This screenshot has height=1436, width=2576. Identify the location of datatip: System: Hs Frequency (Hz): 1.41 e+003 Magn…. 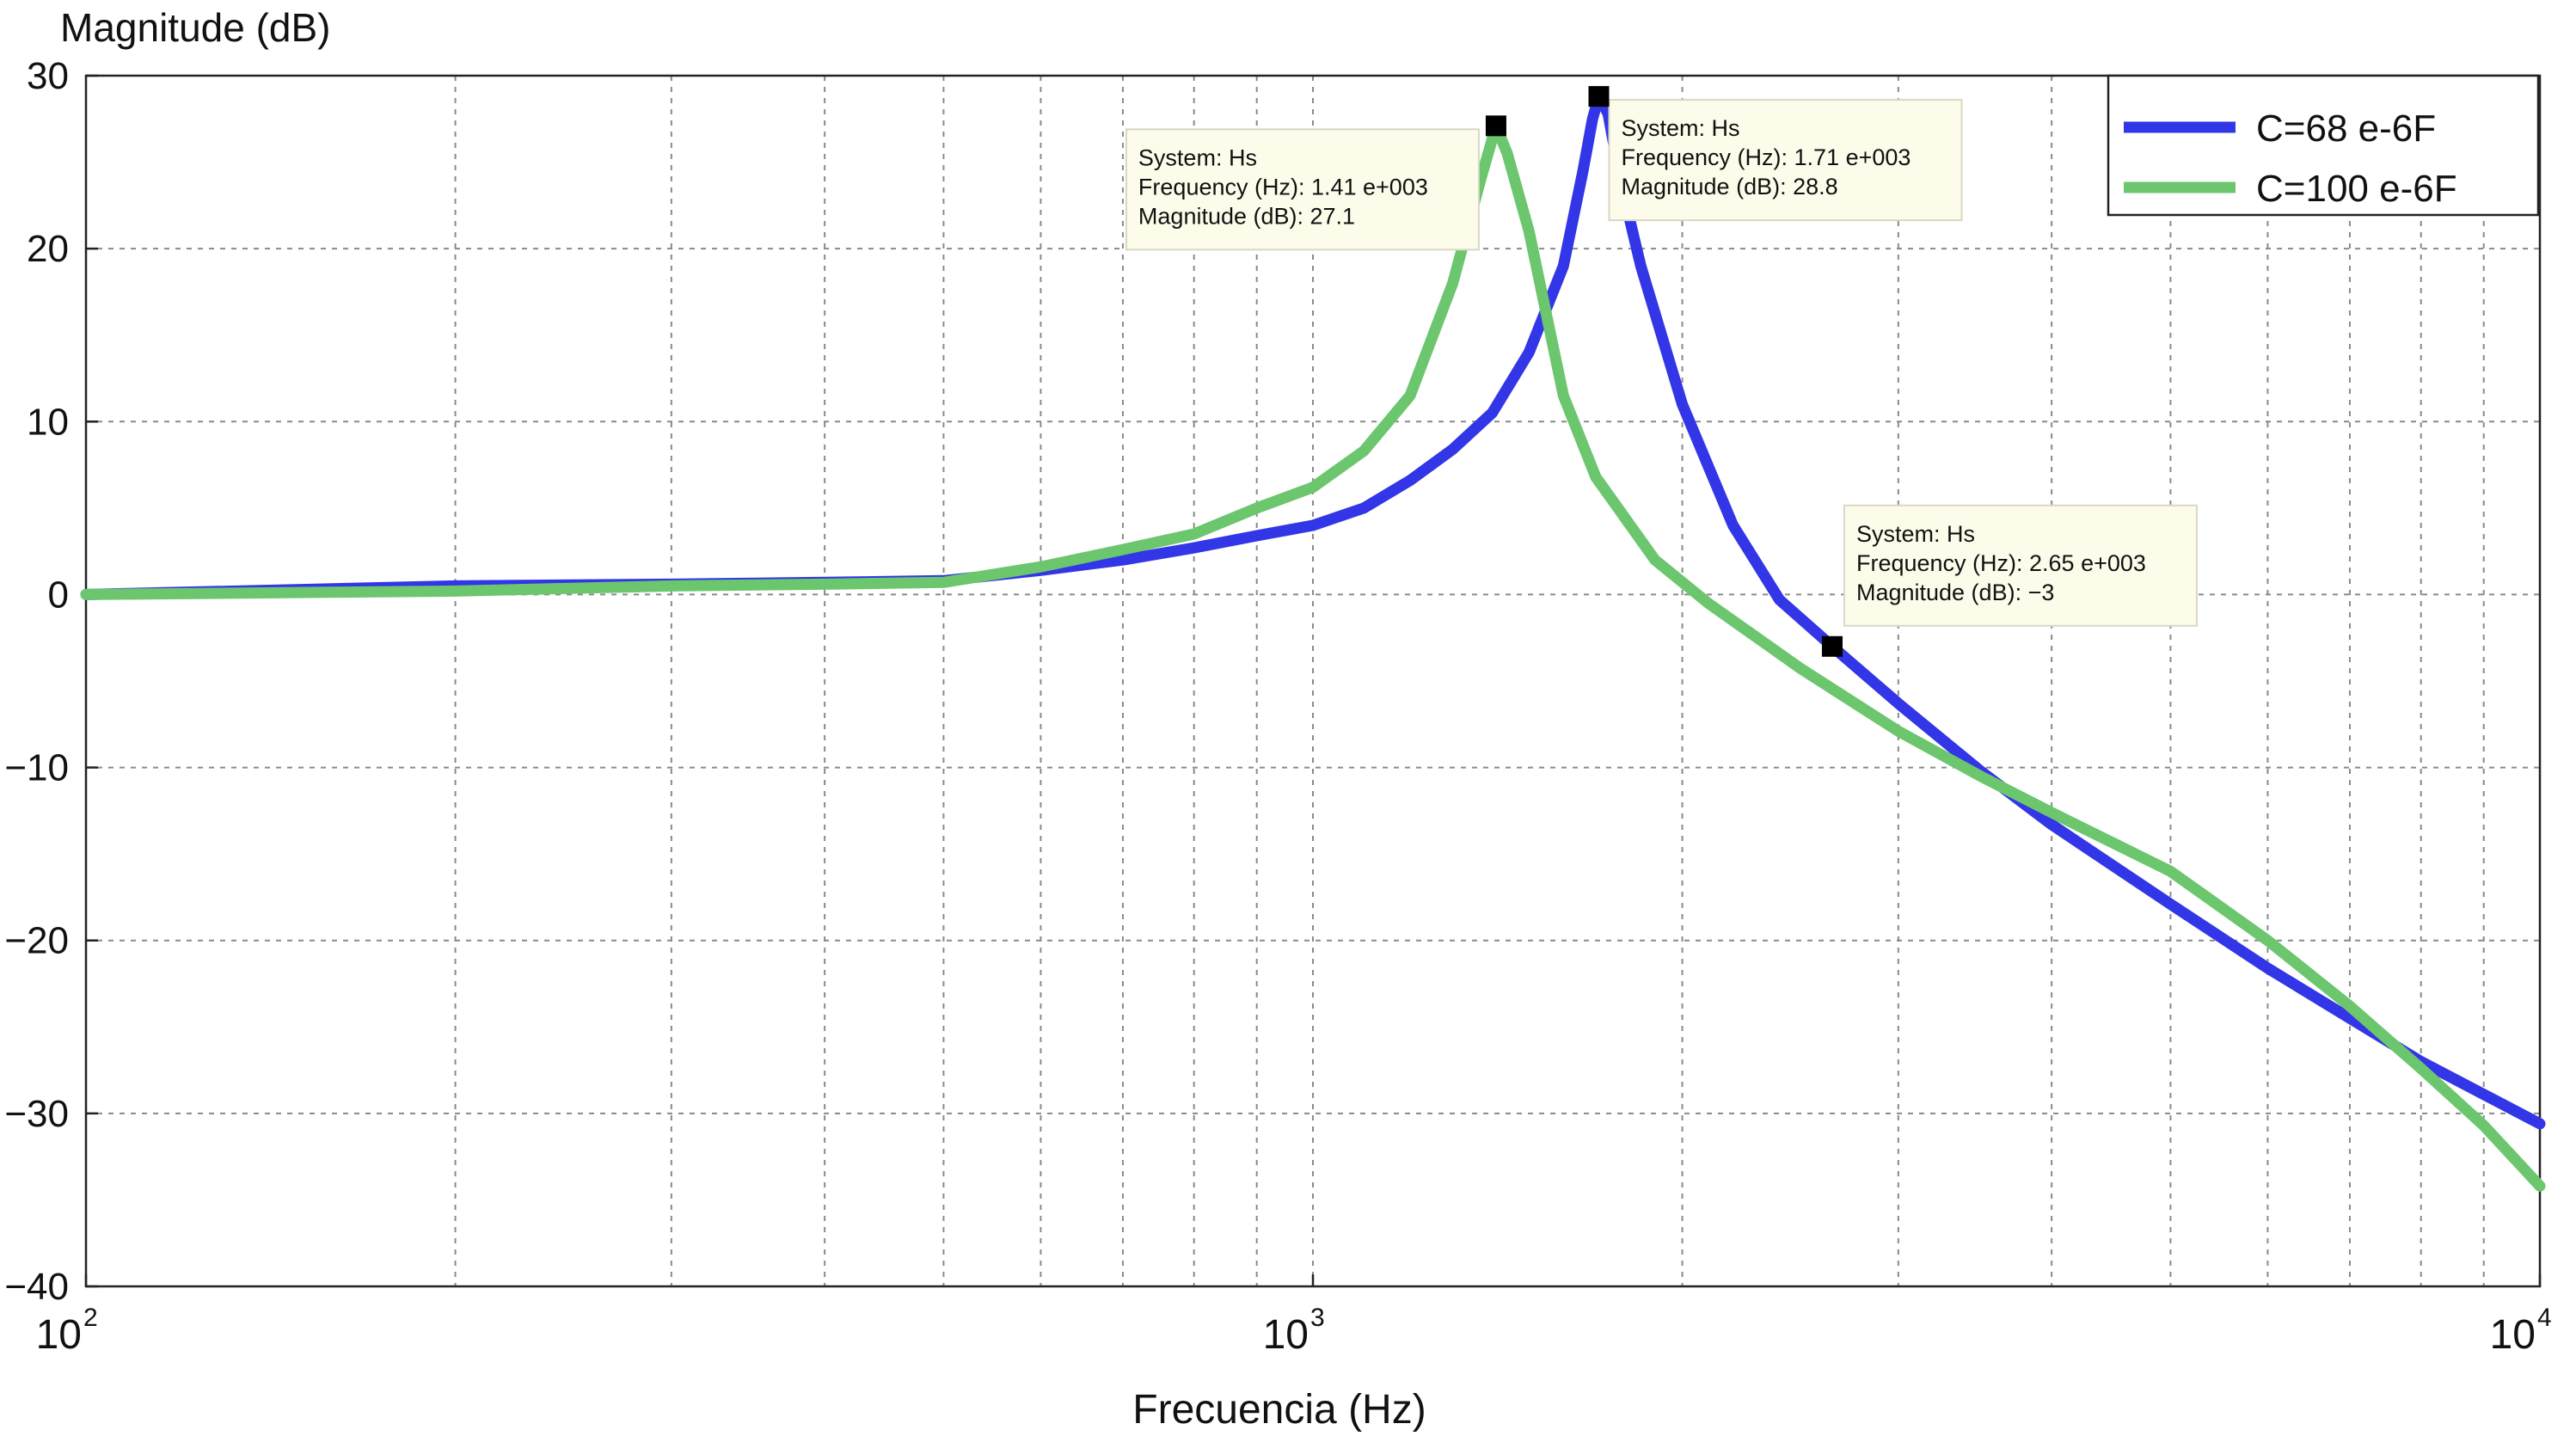
(1315, 183).